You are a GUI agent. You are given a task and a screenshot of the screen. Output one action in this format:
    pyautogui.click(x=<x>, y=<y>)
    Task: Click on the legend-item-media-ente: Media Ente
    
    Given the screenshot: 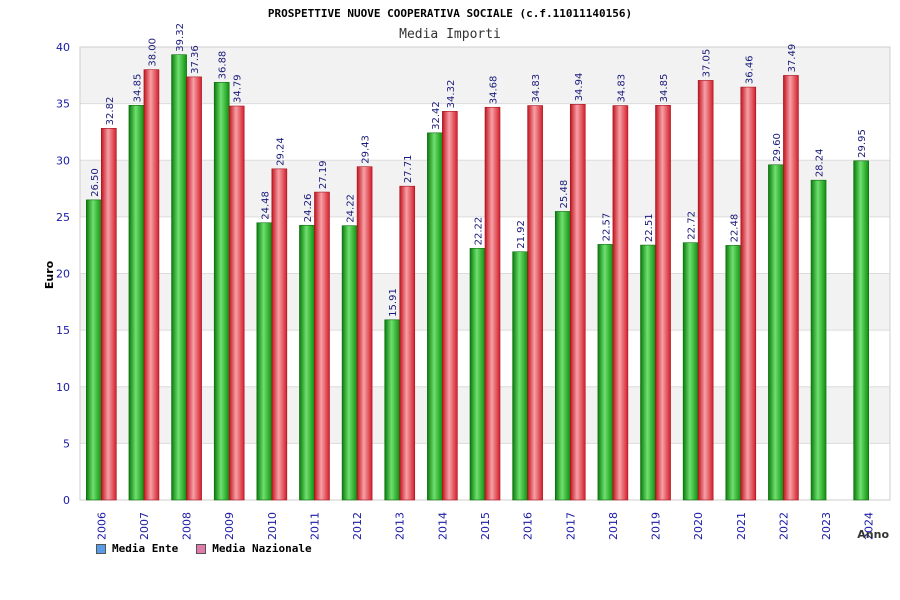 What is the action you would take?
    pyautogui.click(x=137, y=548)
    